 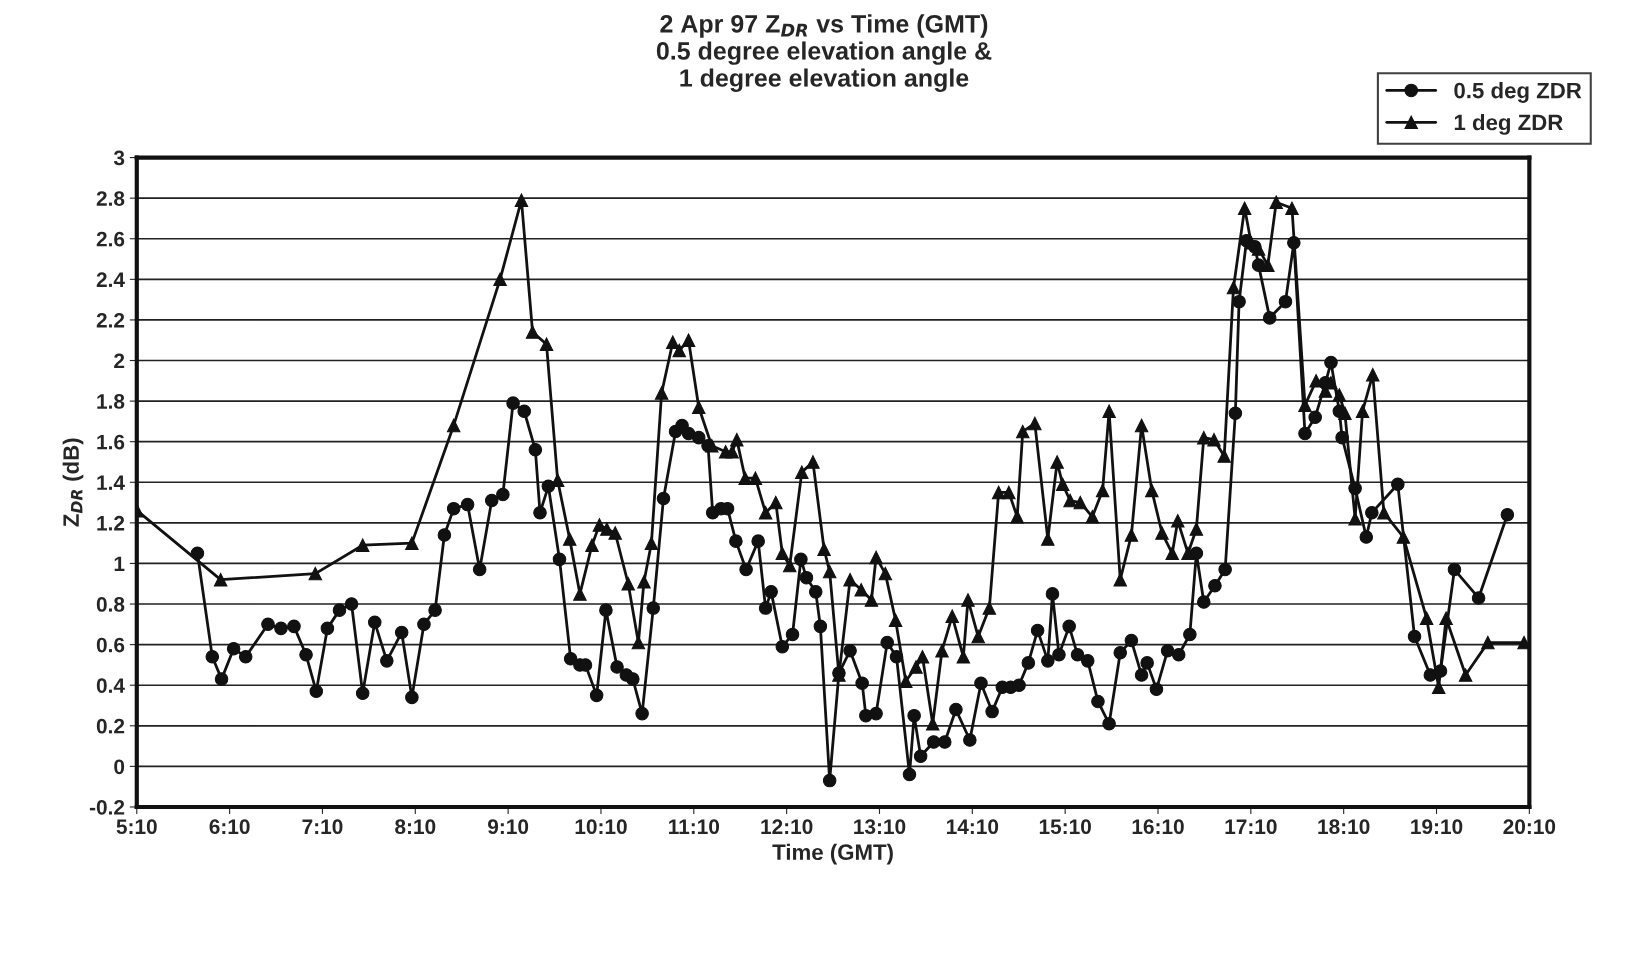 What do you see at coordinates (110, 320) in the screenshot?
I see `y-tick-label: 2.2` at bounding box center [110, 320].